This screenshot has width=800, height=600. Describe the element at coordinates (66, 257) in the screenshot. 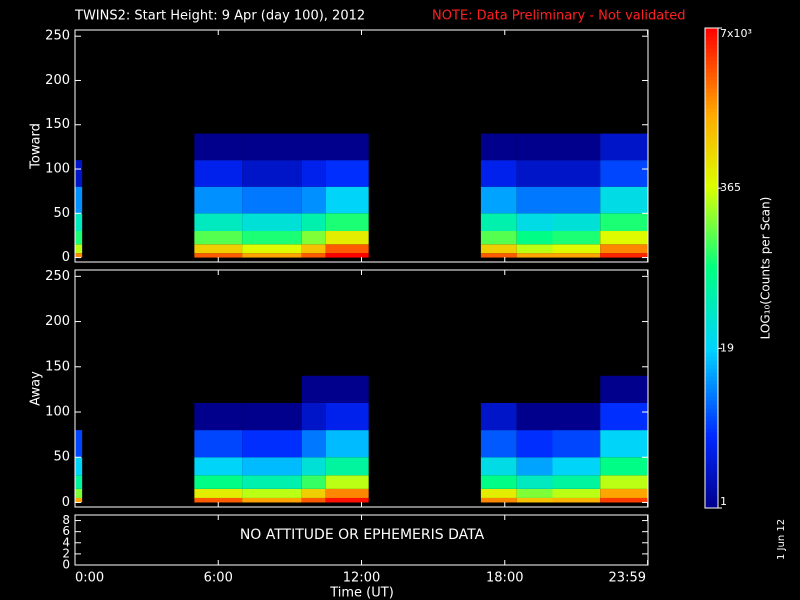

I see `y-tick-label: 0` at that location.